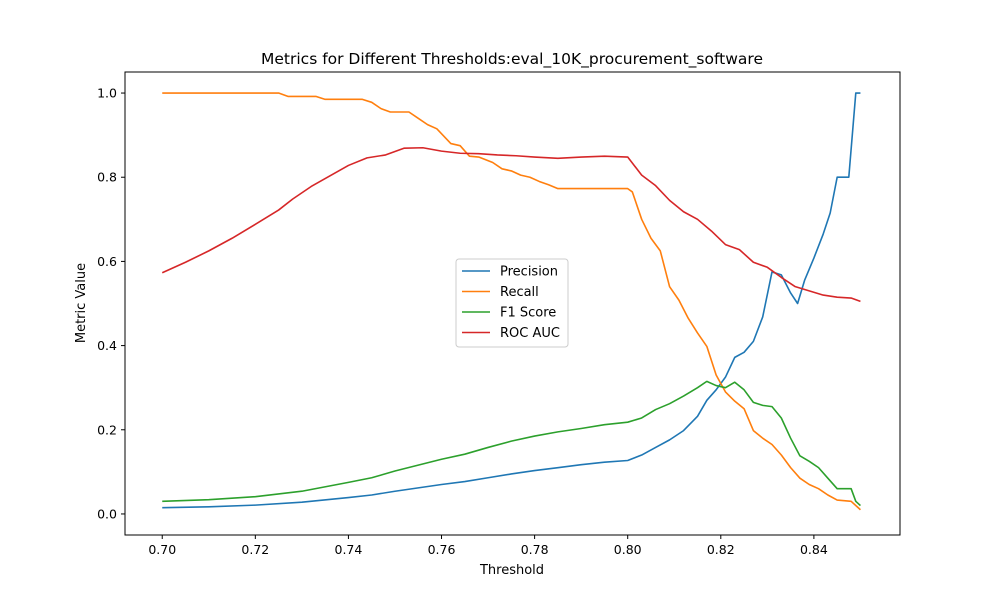  I want to click on x-tick-label: 0.74, so click(349, 549).